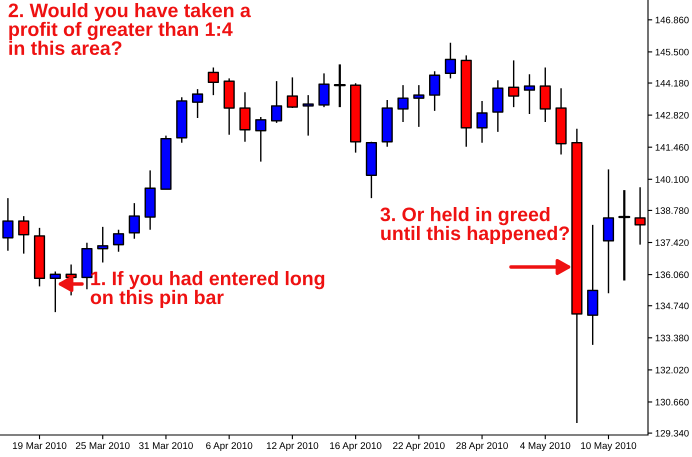 This screenshot has width=692, height=457. What do you see at coordinates (419, 447) in the screenshot?
I see `x-tick-label: 22 Apr 2010` at bounding box center [419, 447].